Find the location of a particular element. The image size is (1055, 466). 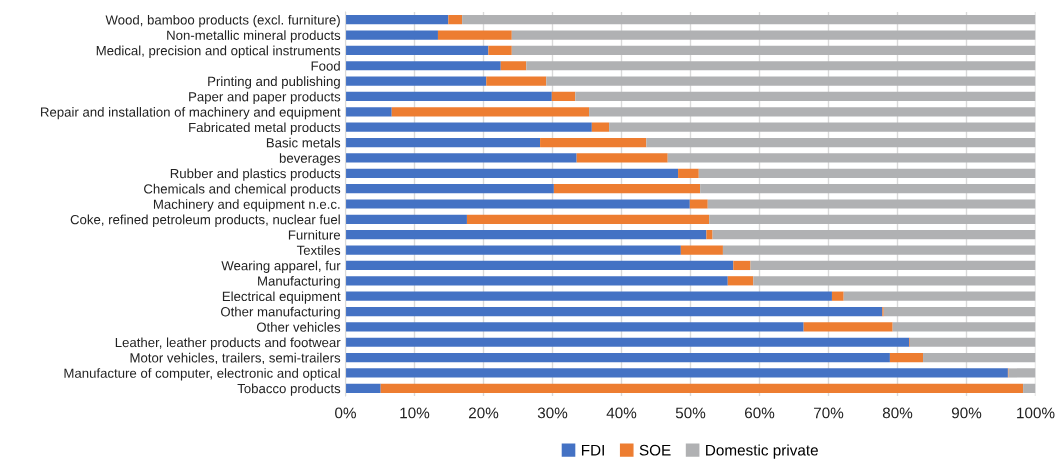

y-tick-label: Furniture is located at coordinates (314, 234).